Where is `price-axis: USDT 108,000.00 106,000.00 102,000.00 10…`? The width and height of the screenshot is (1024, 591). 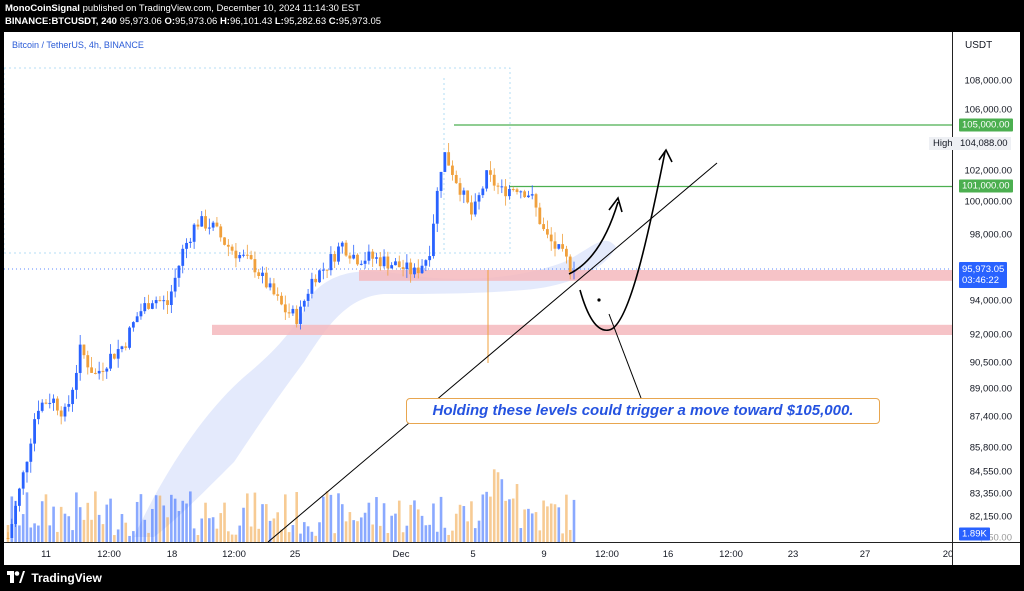 price-axis: USDT 108,000.00 106,000.00 102,000.00 10… is located at coordinates (974, 288).